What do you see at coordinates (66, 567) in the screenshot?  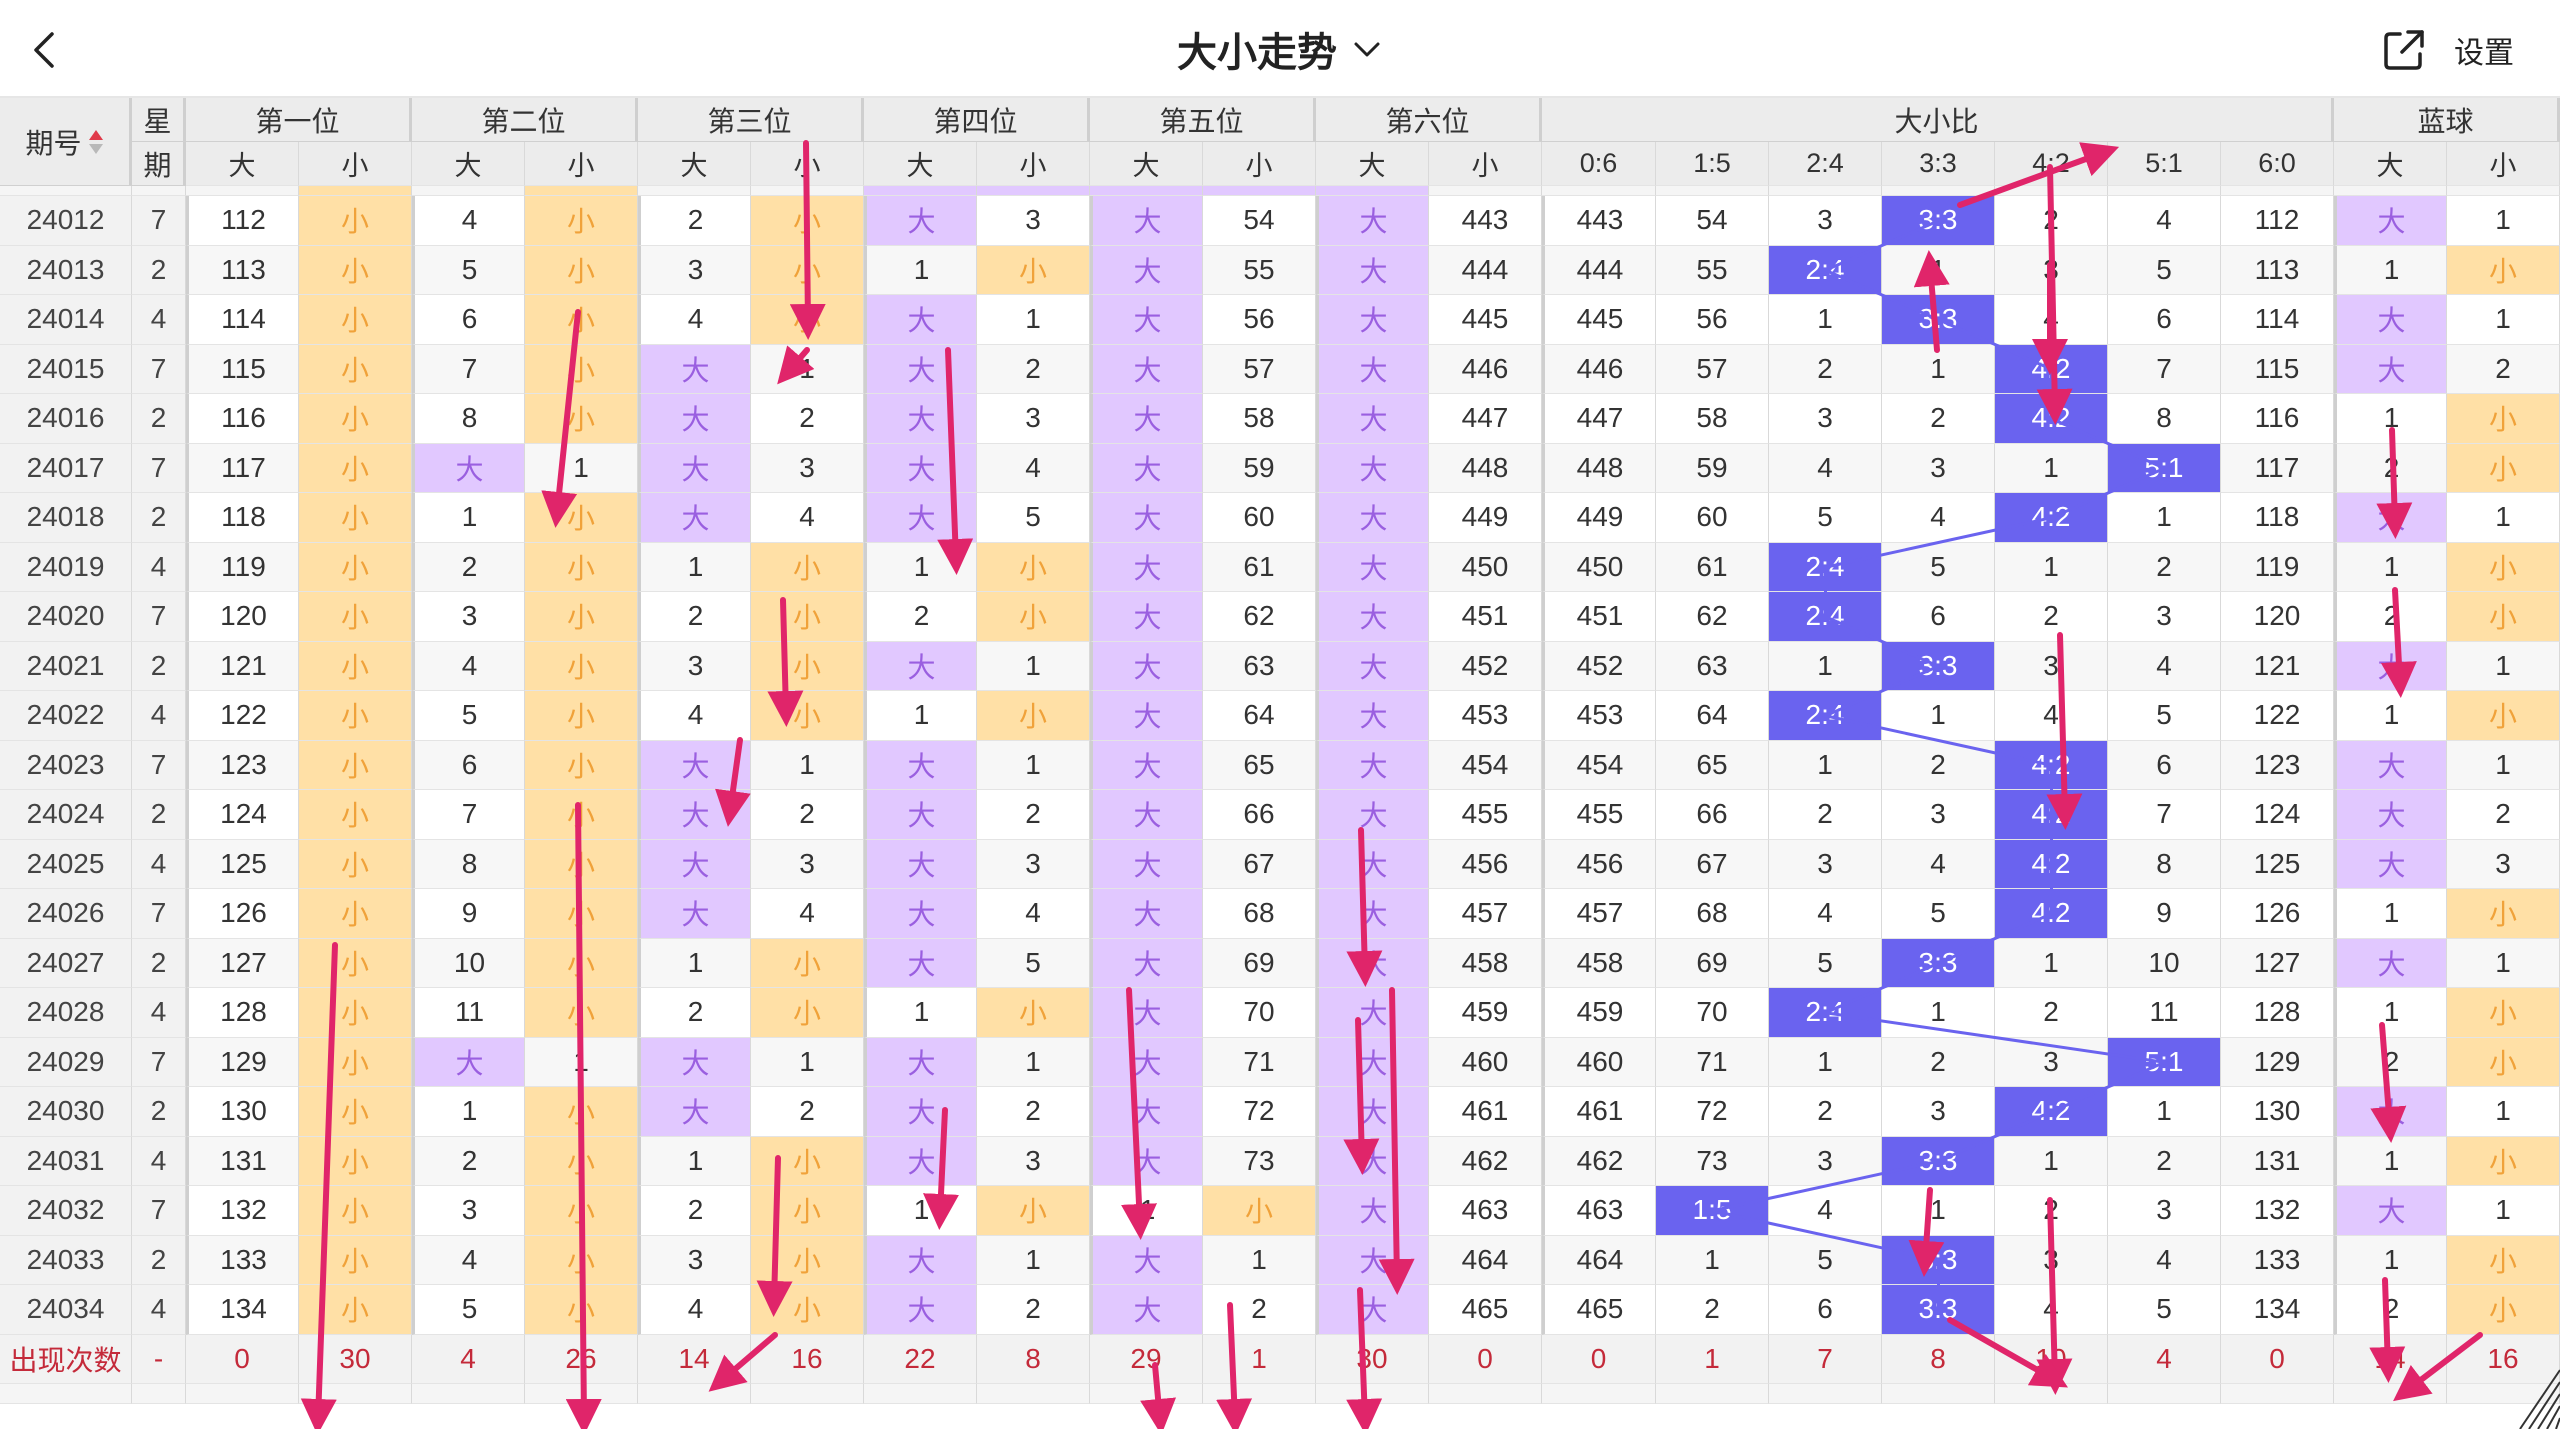 I see `issue-number: 24019` at bounding box center [66, 567].